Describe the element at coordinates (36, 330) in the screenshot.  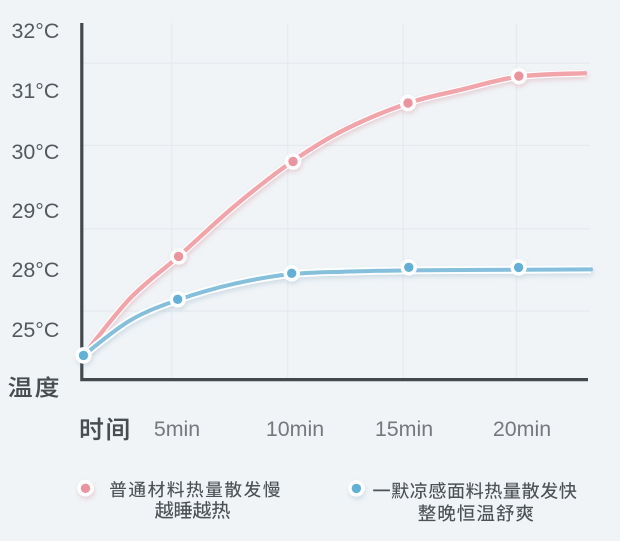
I see `svg-text: 25°C` at that location.